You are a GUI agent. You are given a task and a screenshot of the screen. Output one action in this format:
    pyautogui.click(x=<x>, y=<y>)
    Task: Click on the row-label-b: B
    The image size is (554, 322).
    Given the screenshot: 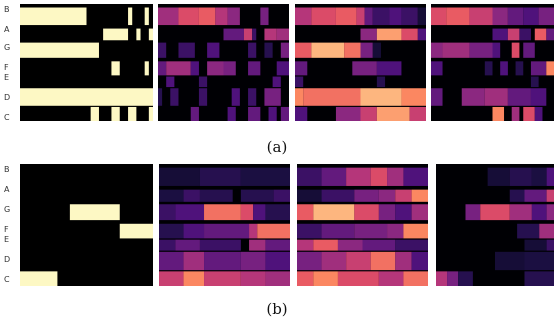 What is the action you would take?
    pyautogui.click(x=7, y=169)
    